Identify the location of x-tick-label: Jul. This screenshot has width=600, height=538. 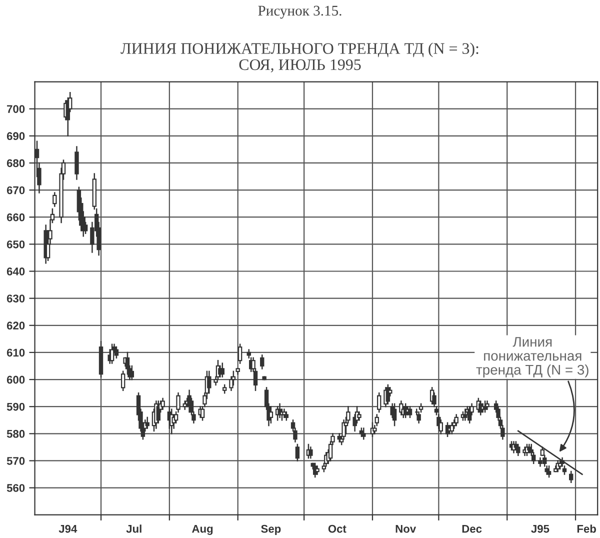
(134, 528).